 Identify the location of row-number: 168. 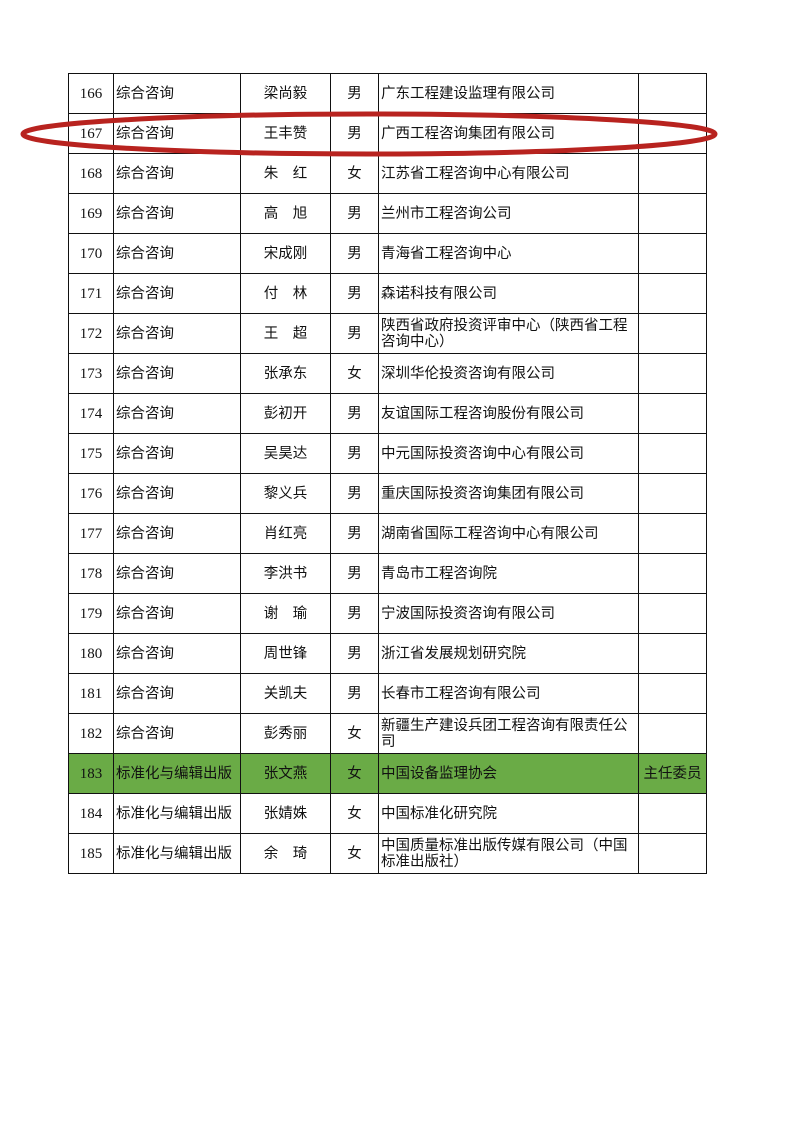
(91, 173).